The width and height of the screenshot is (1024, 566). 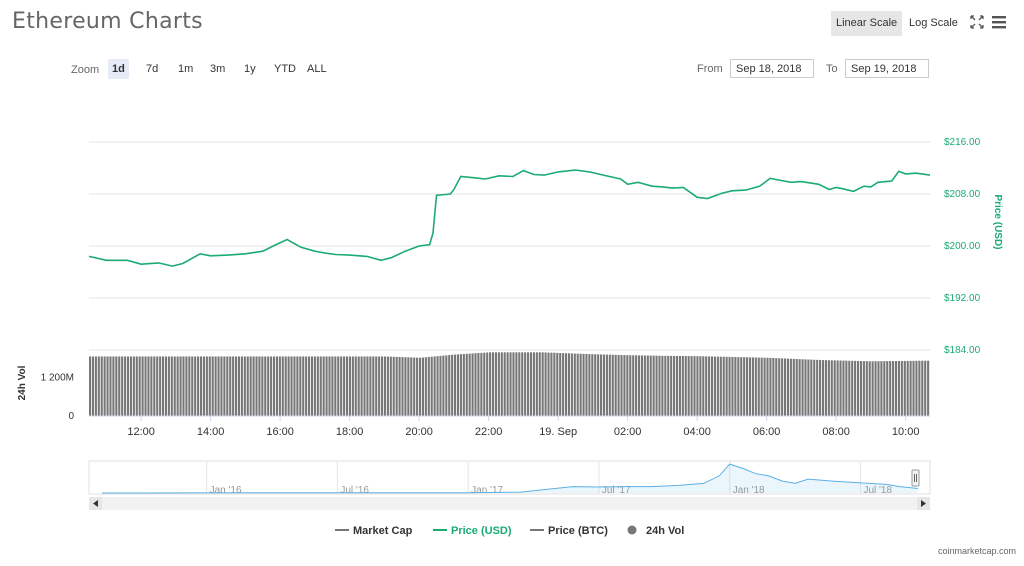 I want to click on volume-axis-title: 24h Vol, so click(x=22, y=382).